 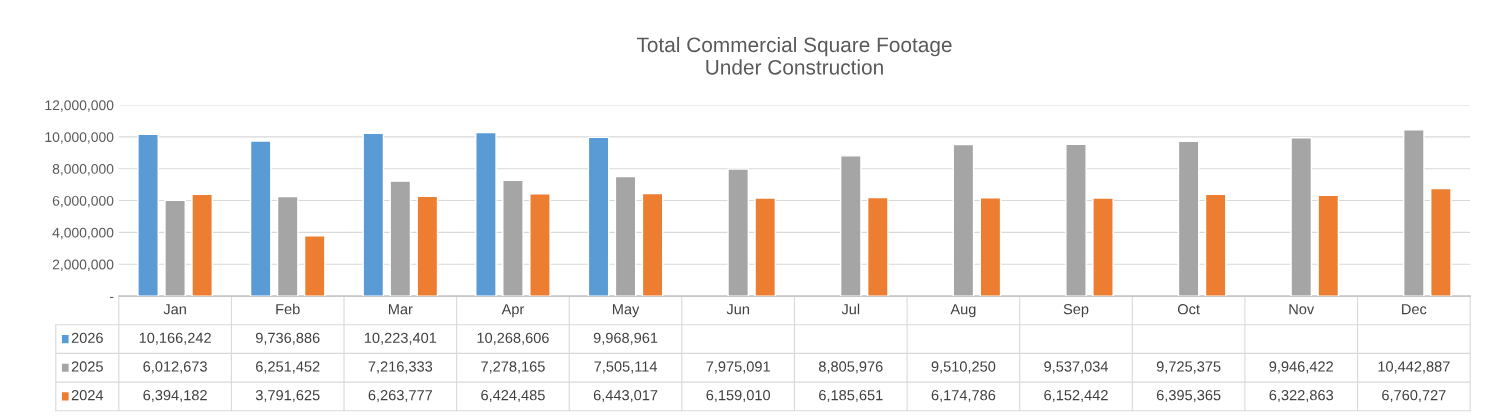 What do you see at coordinates (1301, 396) in the screenshot?
I see `data-label: 6,322,863` at bounding box center [1301, 396].